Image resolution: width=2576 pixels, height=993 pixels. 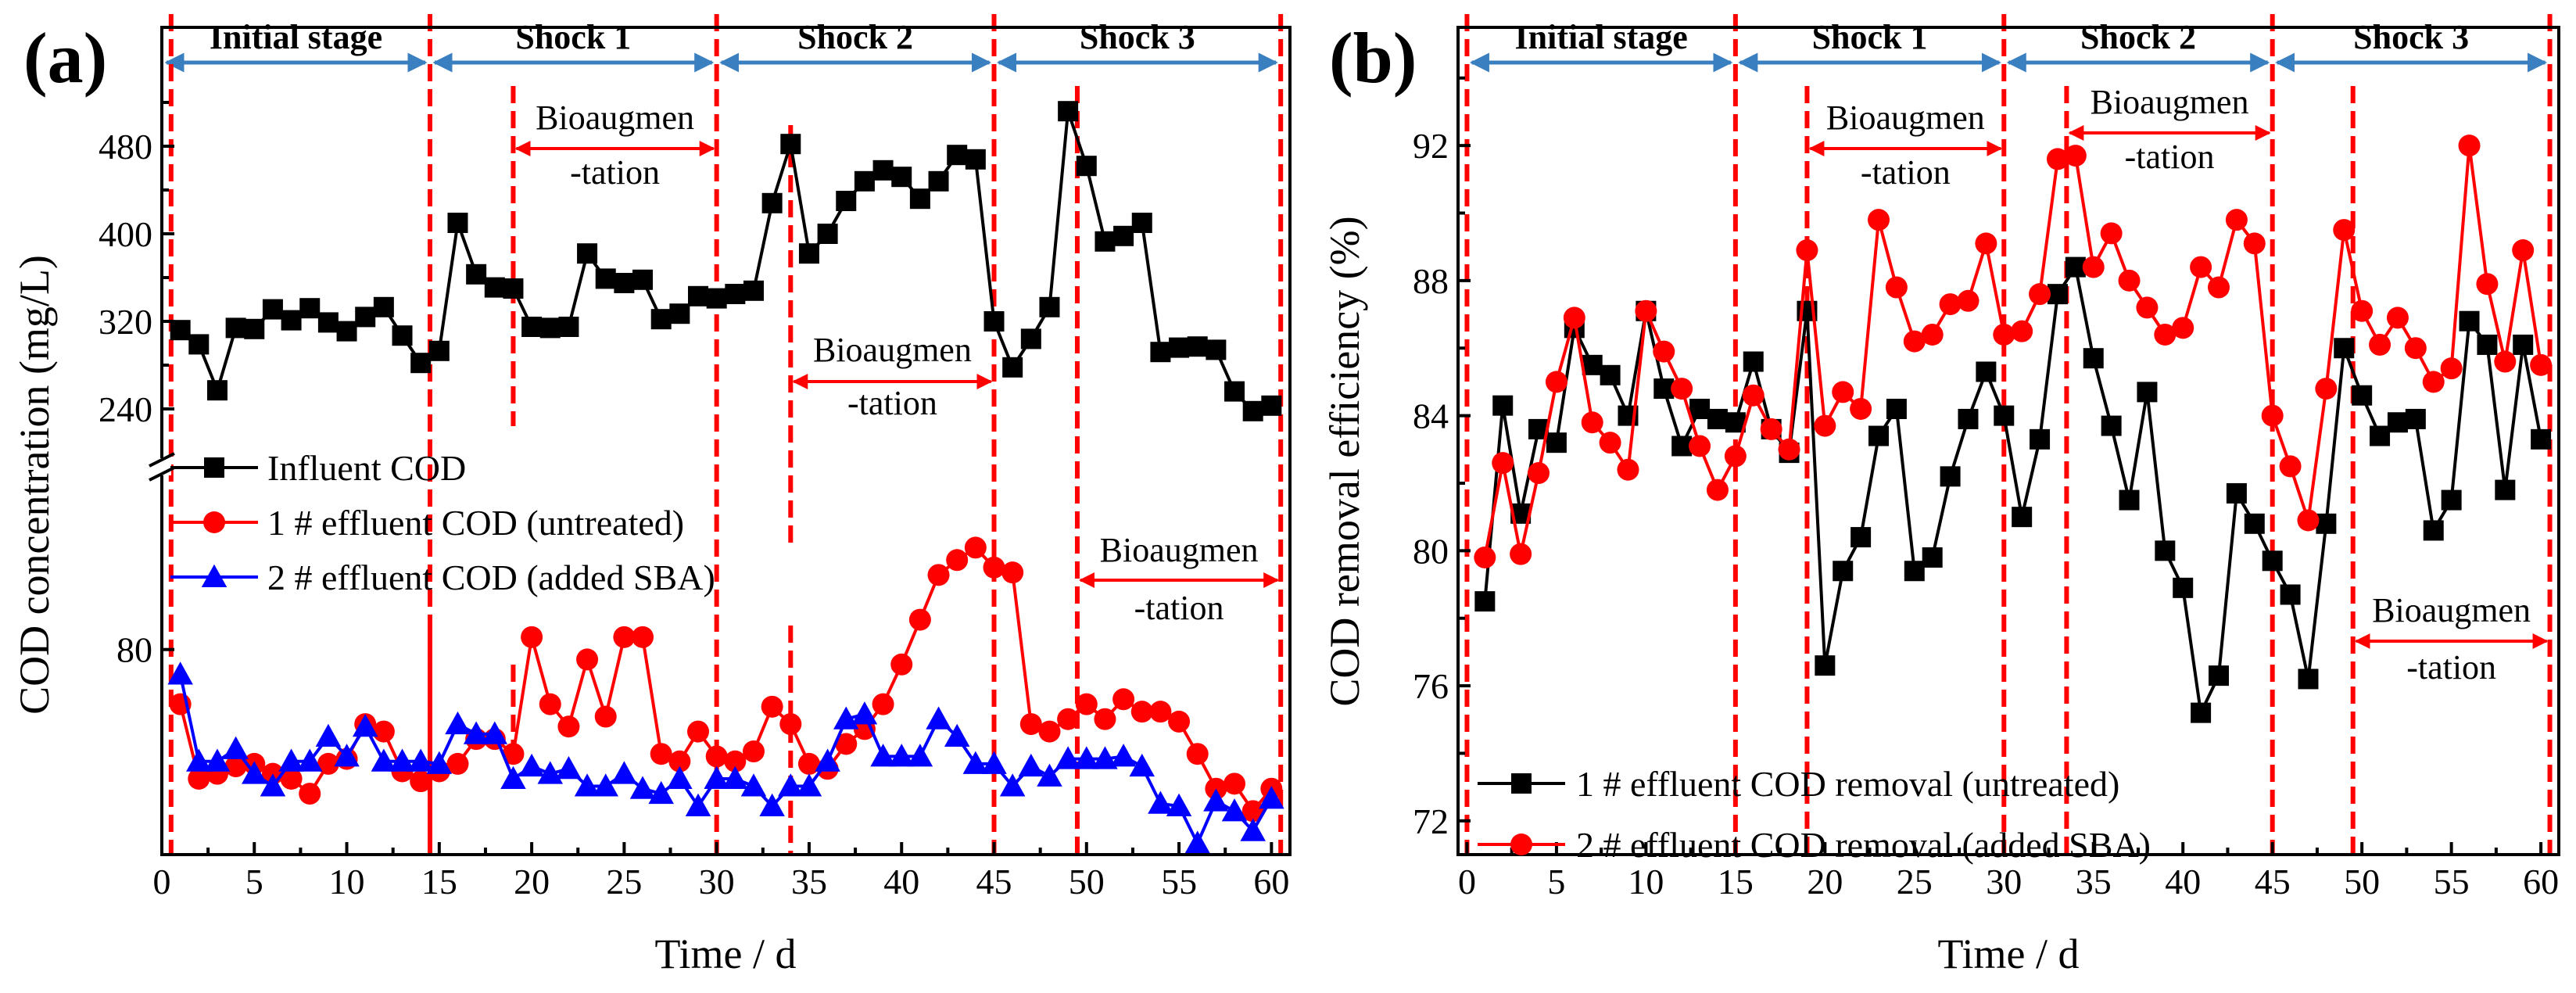 I want to click on panel-b-y-tick-label: 72, so click(x=1431, y=821).